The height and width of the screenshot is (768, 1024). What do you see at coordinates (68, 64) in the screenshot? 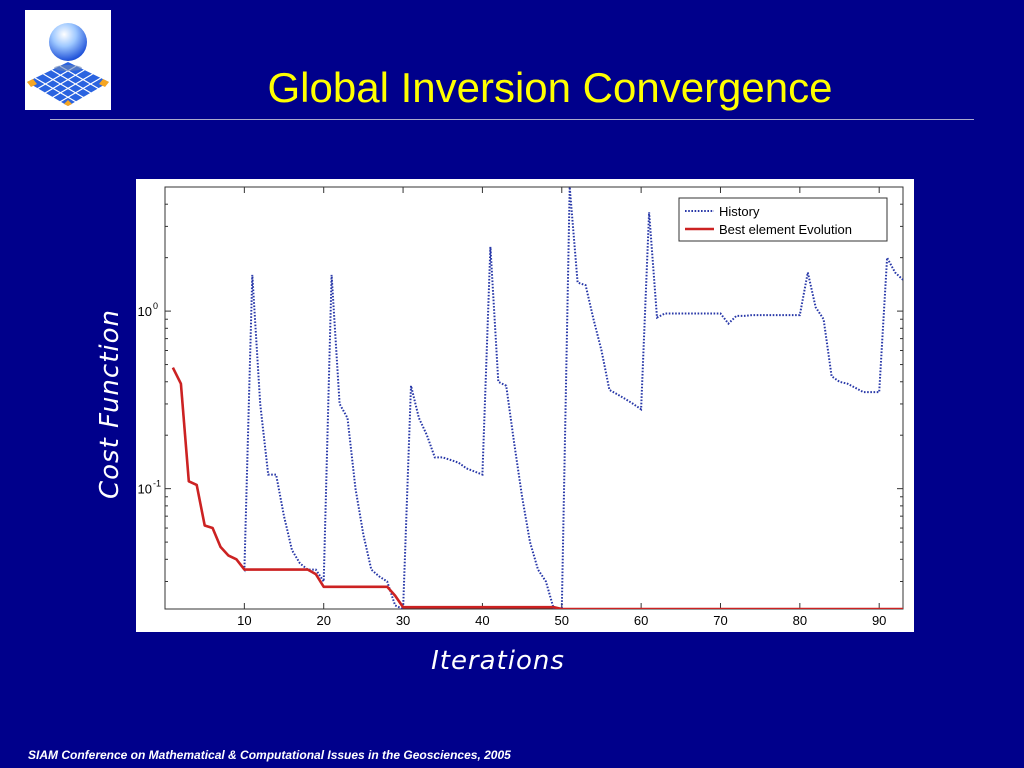
I see `logo-graphic` at bounding box center [68, 64].